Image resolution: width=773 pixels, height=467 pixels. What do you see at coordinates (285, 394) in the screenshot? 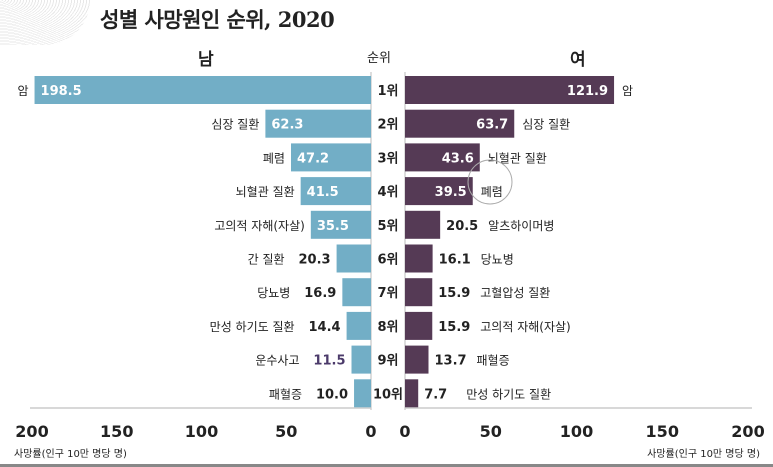
I see `male-category-label: 패혈증` at bounding box center [285, 394].